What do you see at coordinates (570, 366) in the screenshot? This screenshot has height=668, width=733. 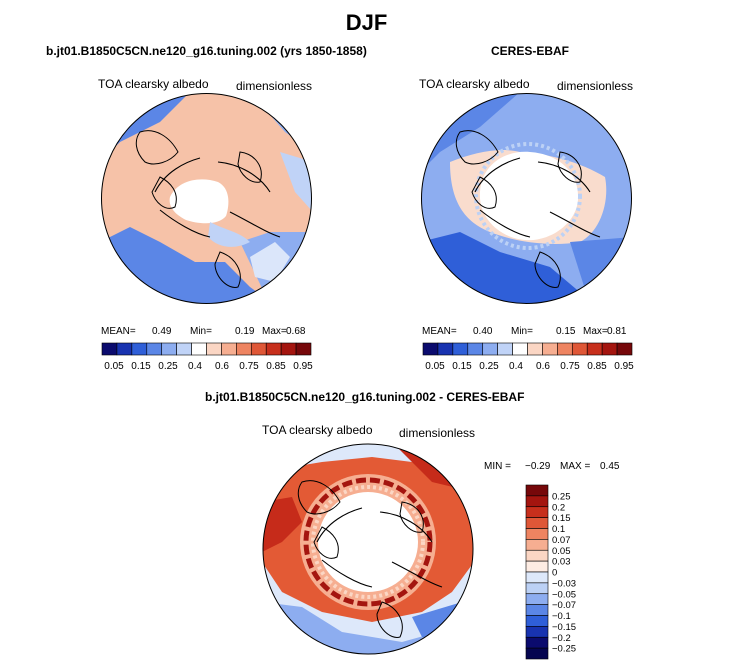 I see `colorbar-ceres-tick-label: 0.75` at bounding box center [570, 366].